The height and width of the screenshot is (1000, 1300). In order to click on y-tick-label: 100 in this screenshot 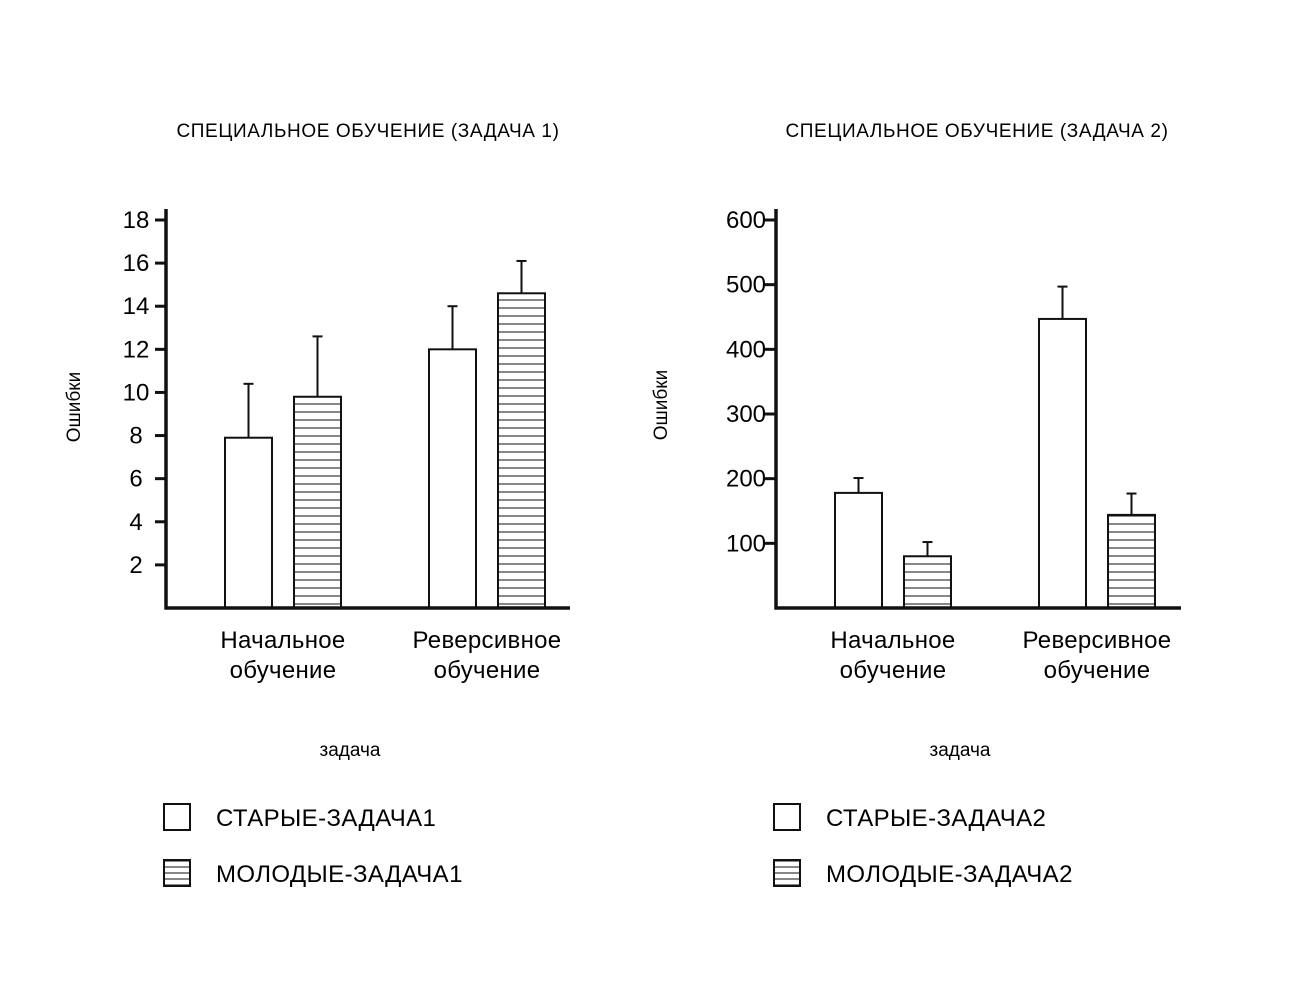, I will do `click(746, 543)`.